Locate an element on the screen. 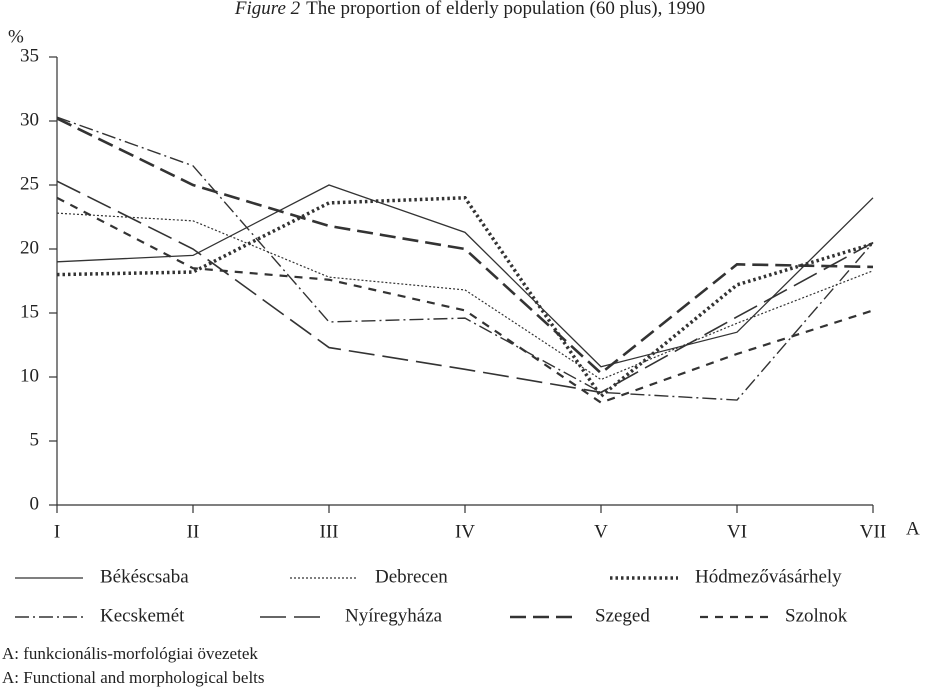 This screenshot has width=926, height=688. y-tick-label: 10 is located at coordinates (29, 375).